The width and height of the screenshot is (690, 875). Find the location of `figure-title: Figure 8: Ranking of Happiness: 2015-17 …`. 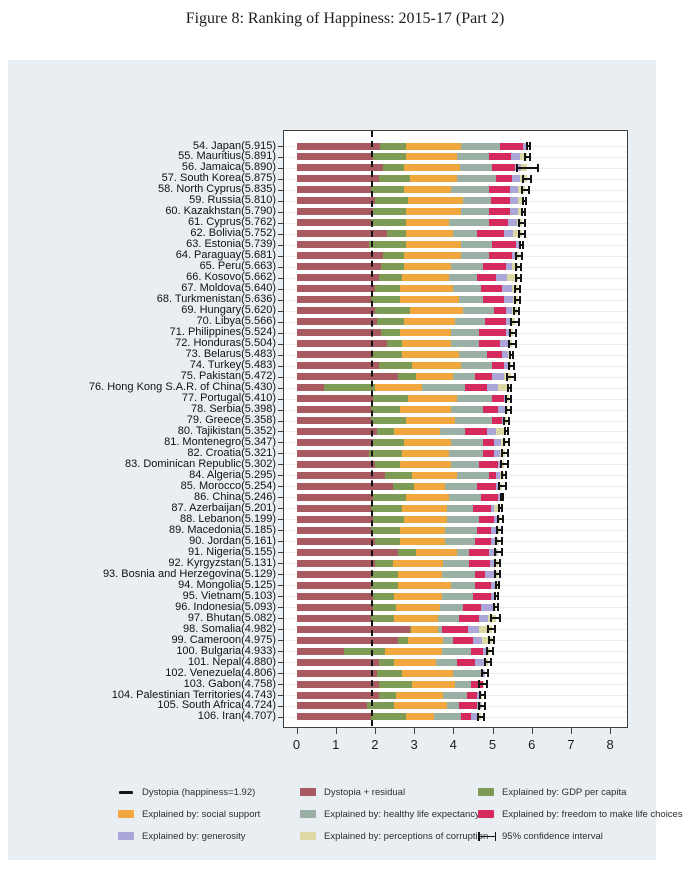

figure-title: Figure 8: Ranking of Happiness: 2015-17 … is located at coordinates (345, 18).